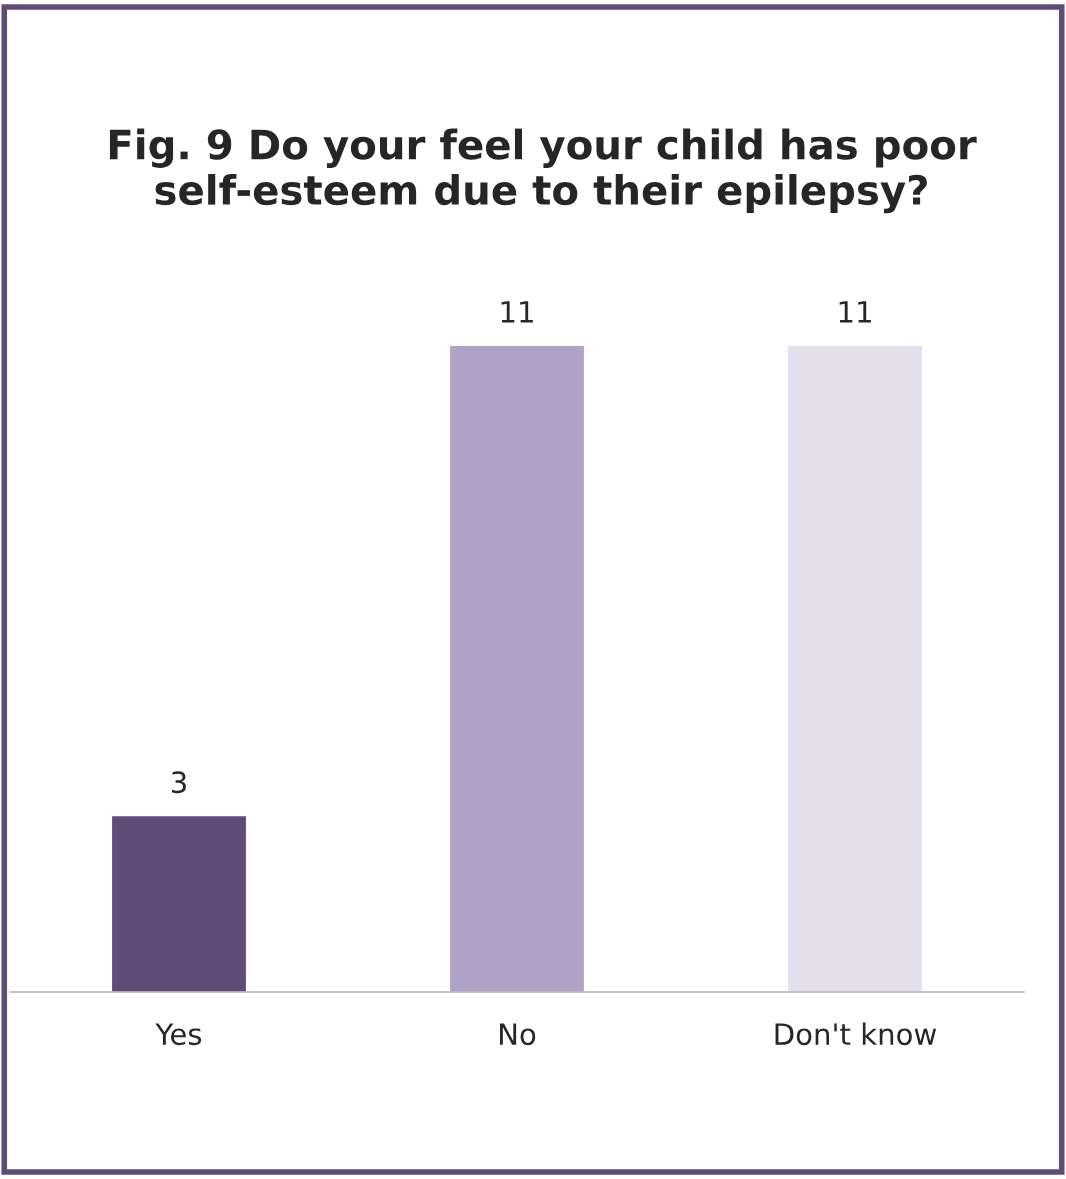 This screenshot has height=1179, width=1066. I want to click on x-tick-label: Yes, so click(178, 1034).